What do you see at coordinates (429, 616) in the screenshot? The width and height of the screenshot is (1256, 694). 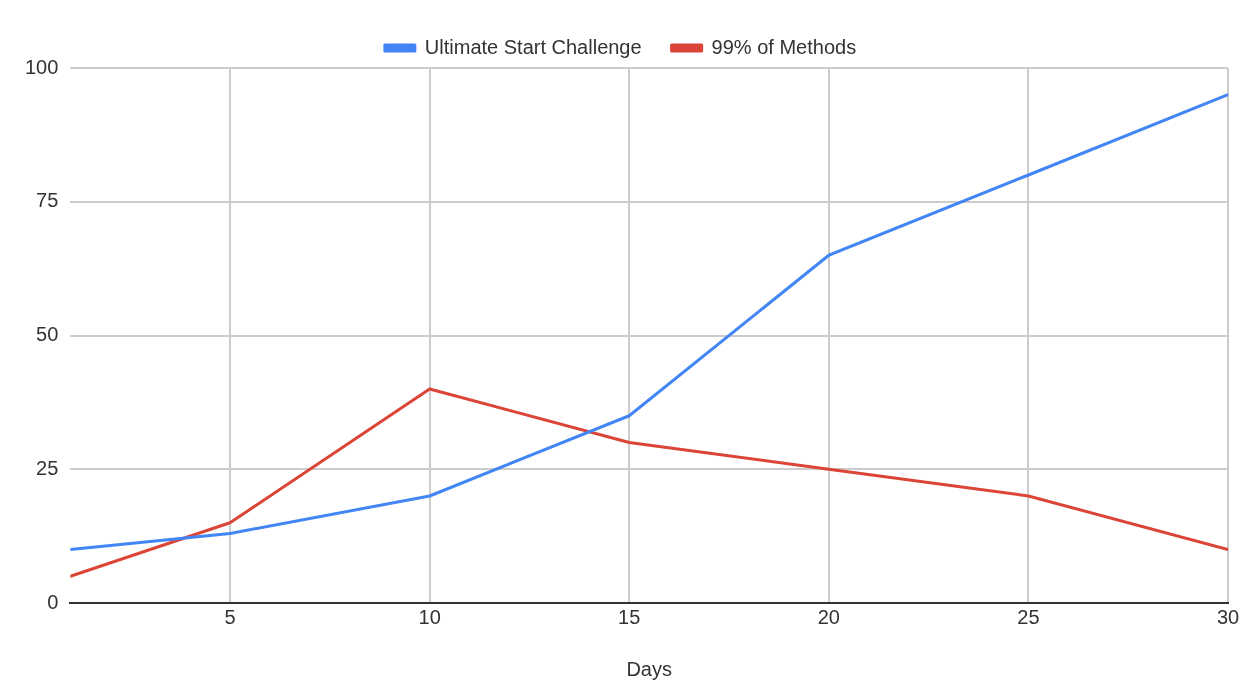 I see `x-tick-label: 10` at bounding box center [429, 616].